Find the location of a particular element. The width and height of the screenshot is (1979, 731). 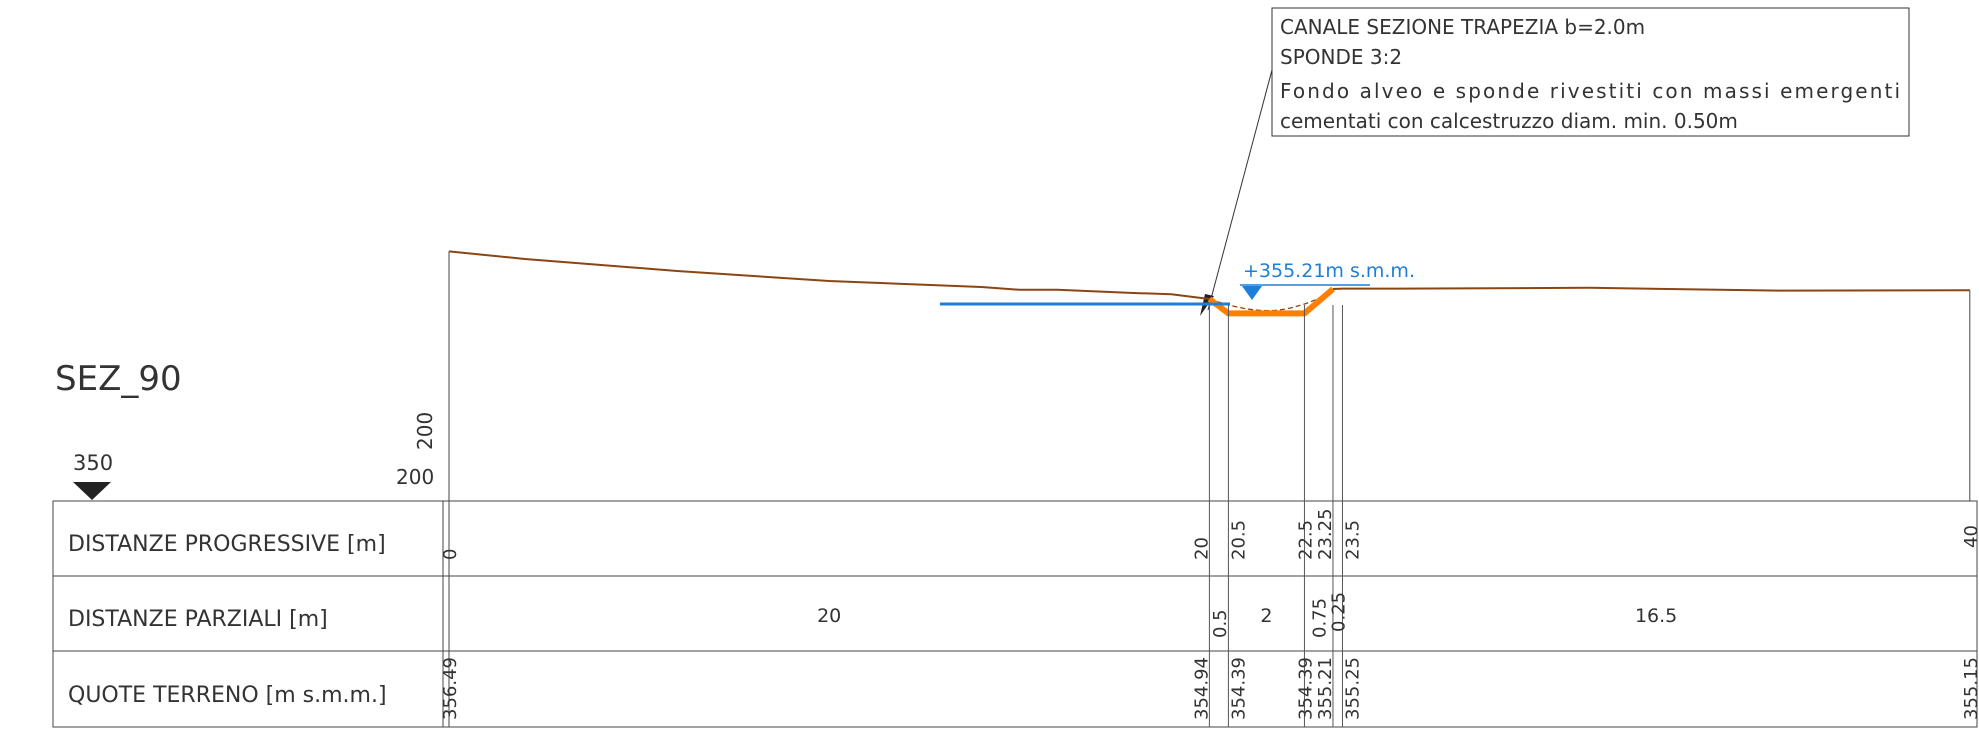

row-label-partial: DISTANZE PARZIALI [m] is located at coordinates (198, 619).